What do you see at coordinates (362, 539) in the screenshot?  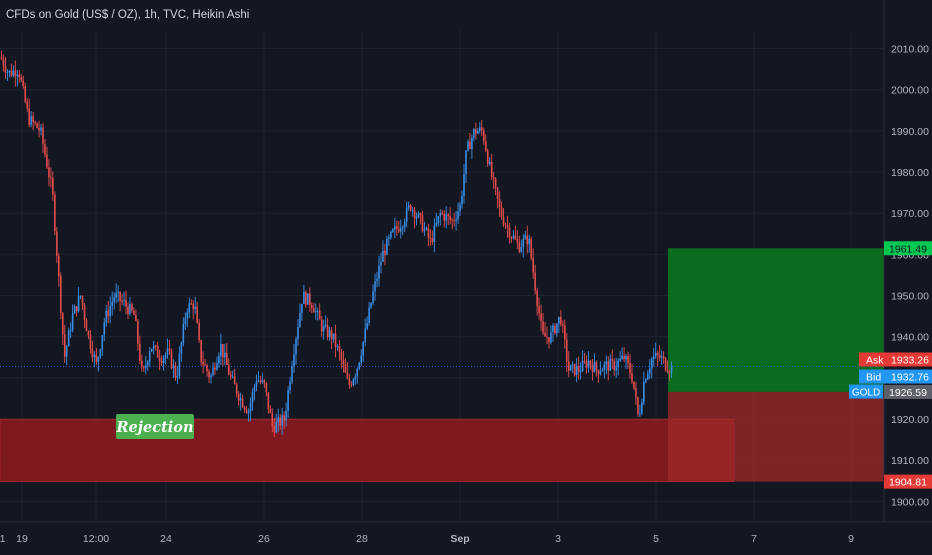 I see `time-tick-label: 28` at bounding box center [362, 539].